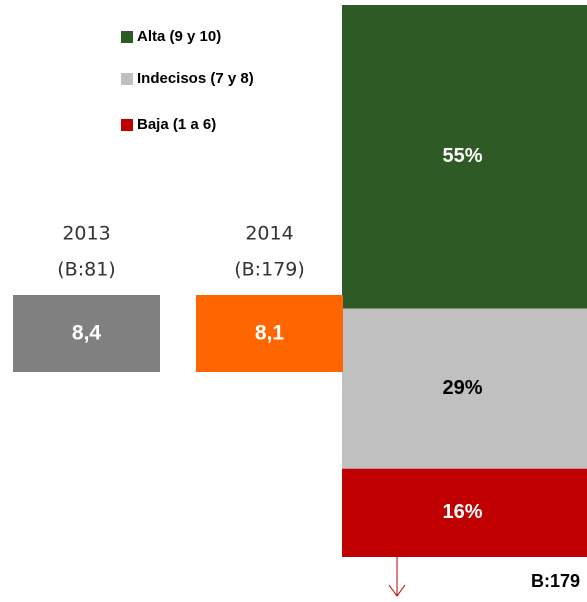  I want to click on legend-label: Baja (1 a 6), so click(176, 124).